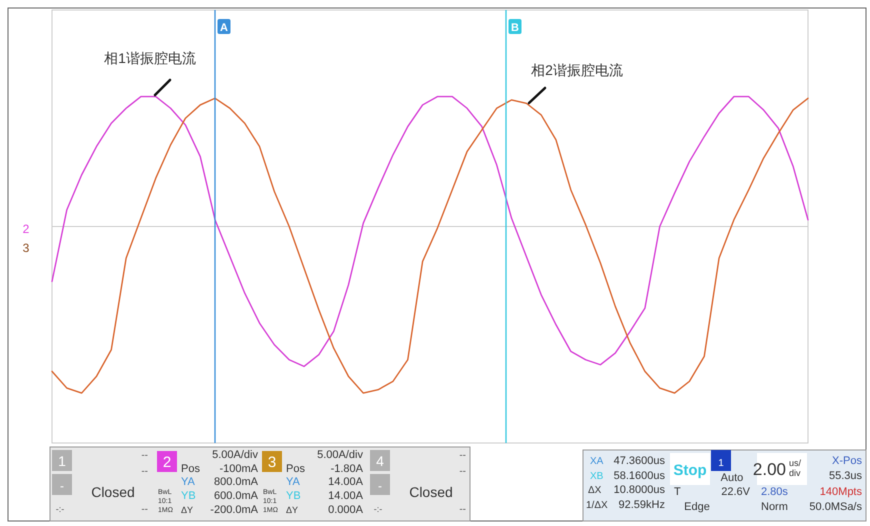  What do you see at coordinates (795, 463) in the screenshot?
I see `text: us/` at bounding box center [795, 463].